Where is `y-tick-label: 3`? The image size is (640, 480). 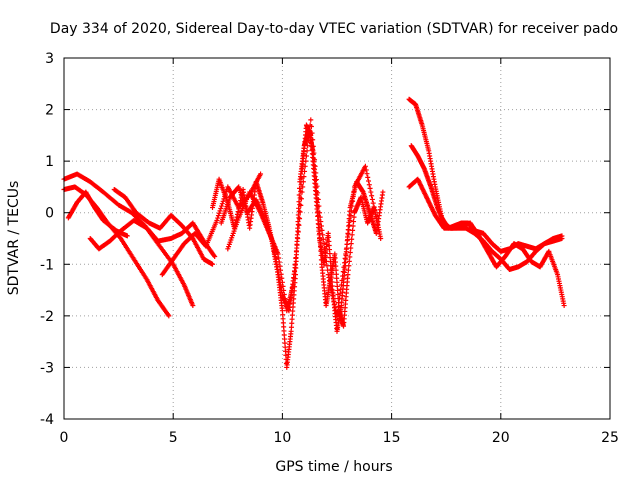 y-tick-label: 3 is located at coordinates (49, 59).